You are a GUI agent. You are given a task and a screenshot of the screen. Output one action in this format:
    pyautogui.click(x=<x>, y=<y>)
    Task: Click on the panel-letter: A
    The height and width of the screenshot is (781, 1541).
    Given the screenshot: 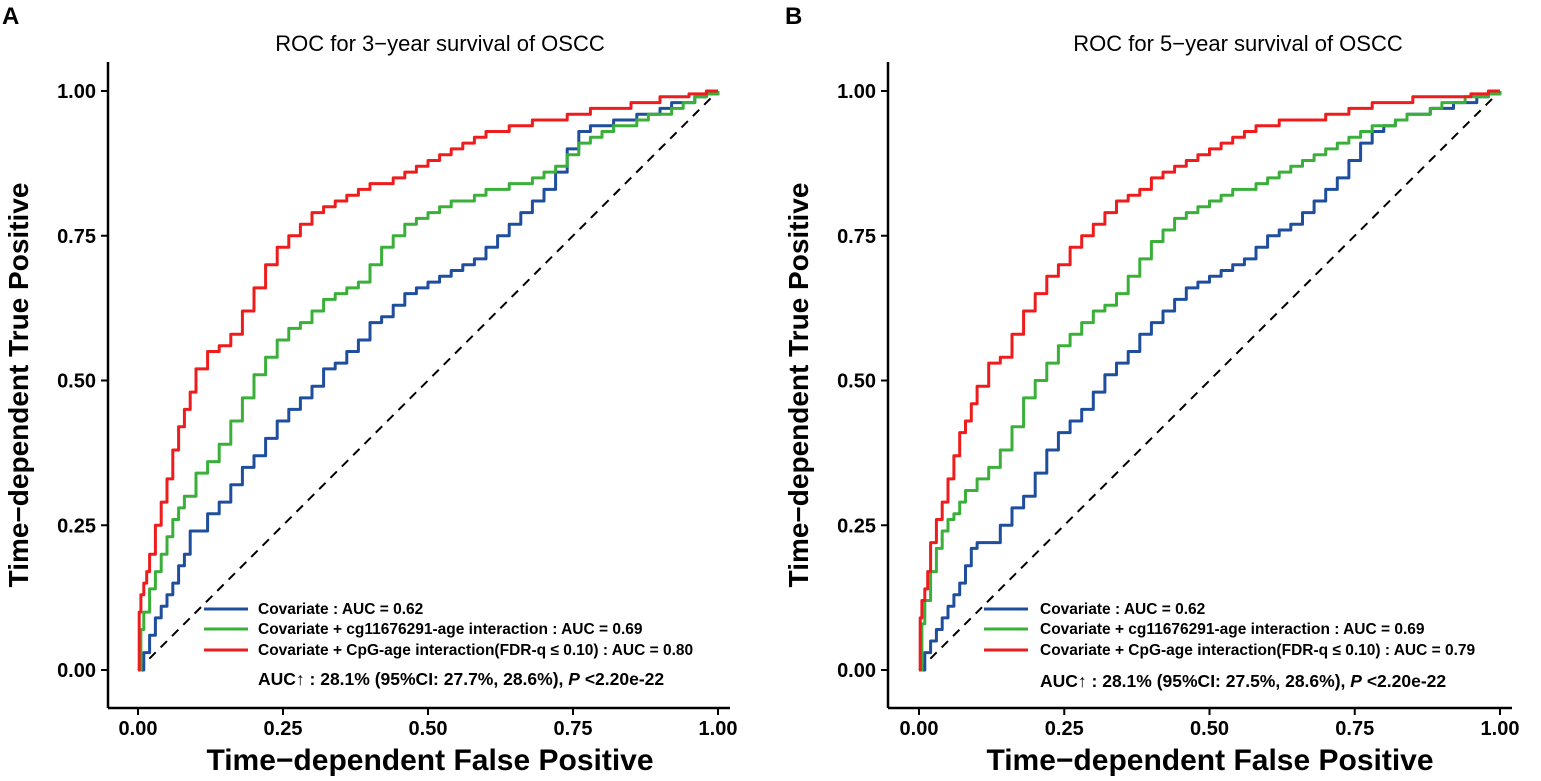 What is the action you would take?
    pyautogui.click(x=10, y=16)
    